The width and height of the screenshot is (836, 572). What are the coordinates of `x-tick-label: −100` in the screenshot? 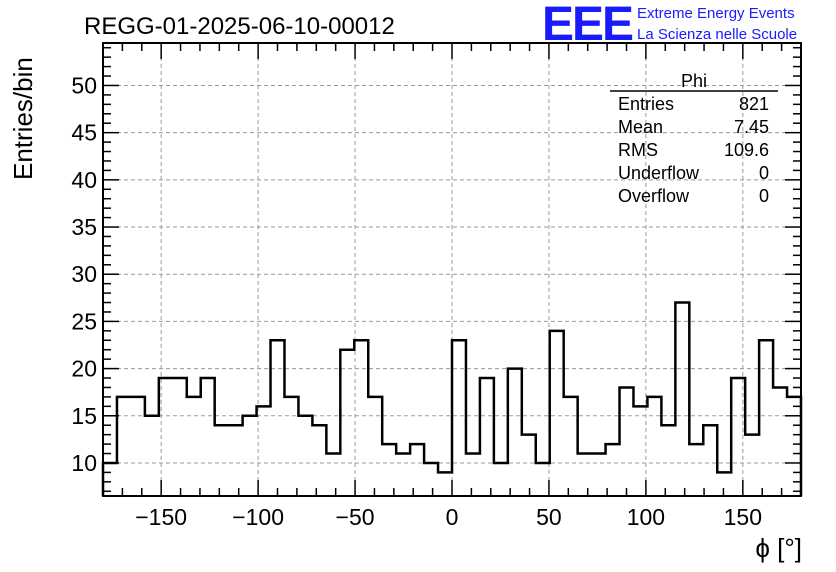 It's located at (258, 517).